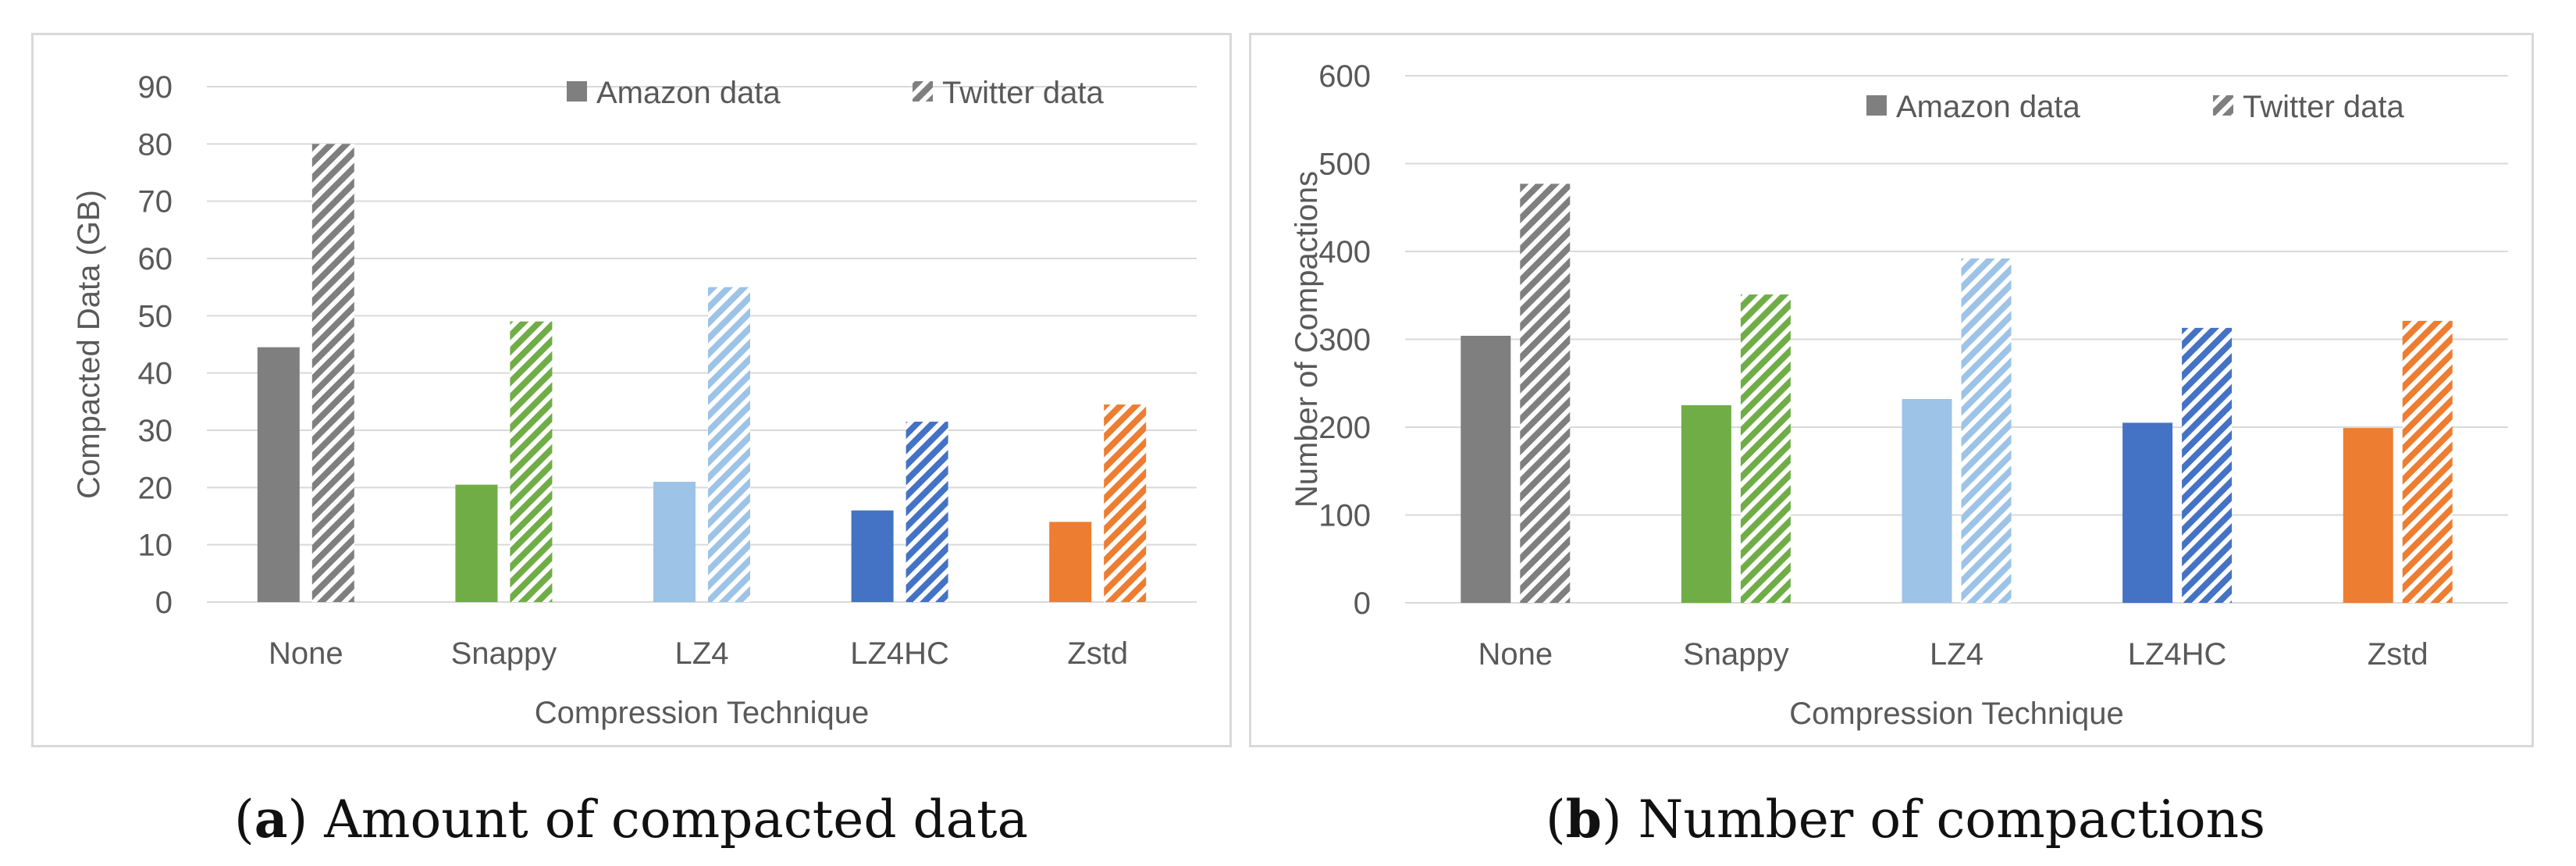 Image resolution: width=2576 pixels, height=866 pixels. I want to click on y-tick-label: 80, so click(155, 145).